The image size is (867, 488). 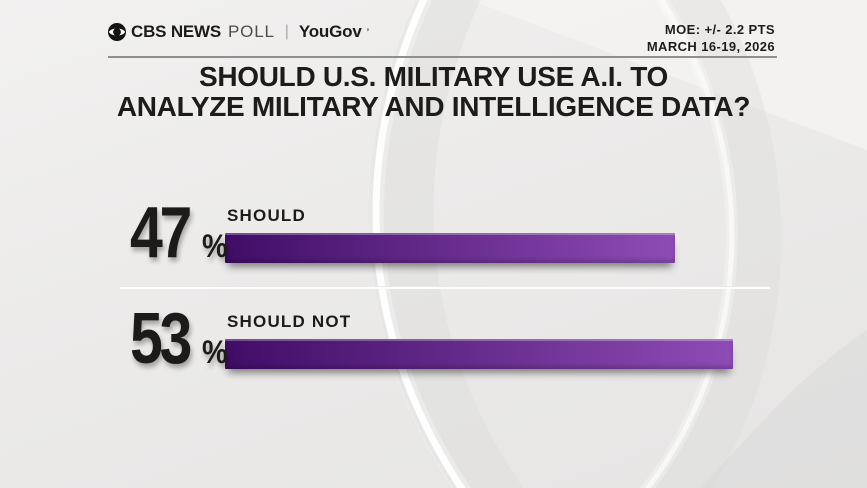 I want to click on bar-column: SHOULD NOT, so click(x=501, y=341).